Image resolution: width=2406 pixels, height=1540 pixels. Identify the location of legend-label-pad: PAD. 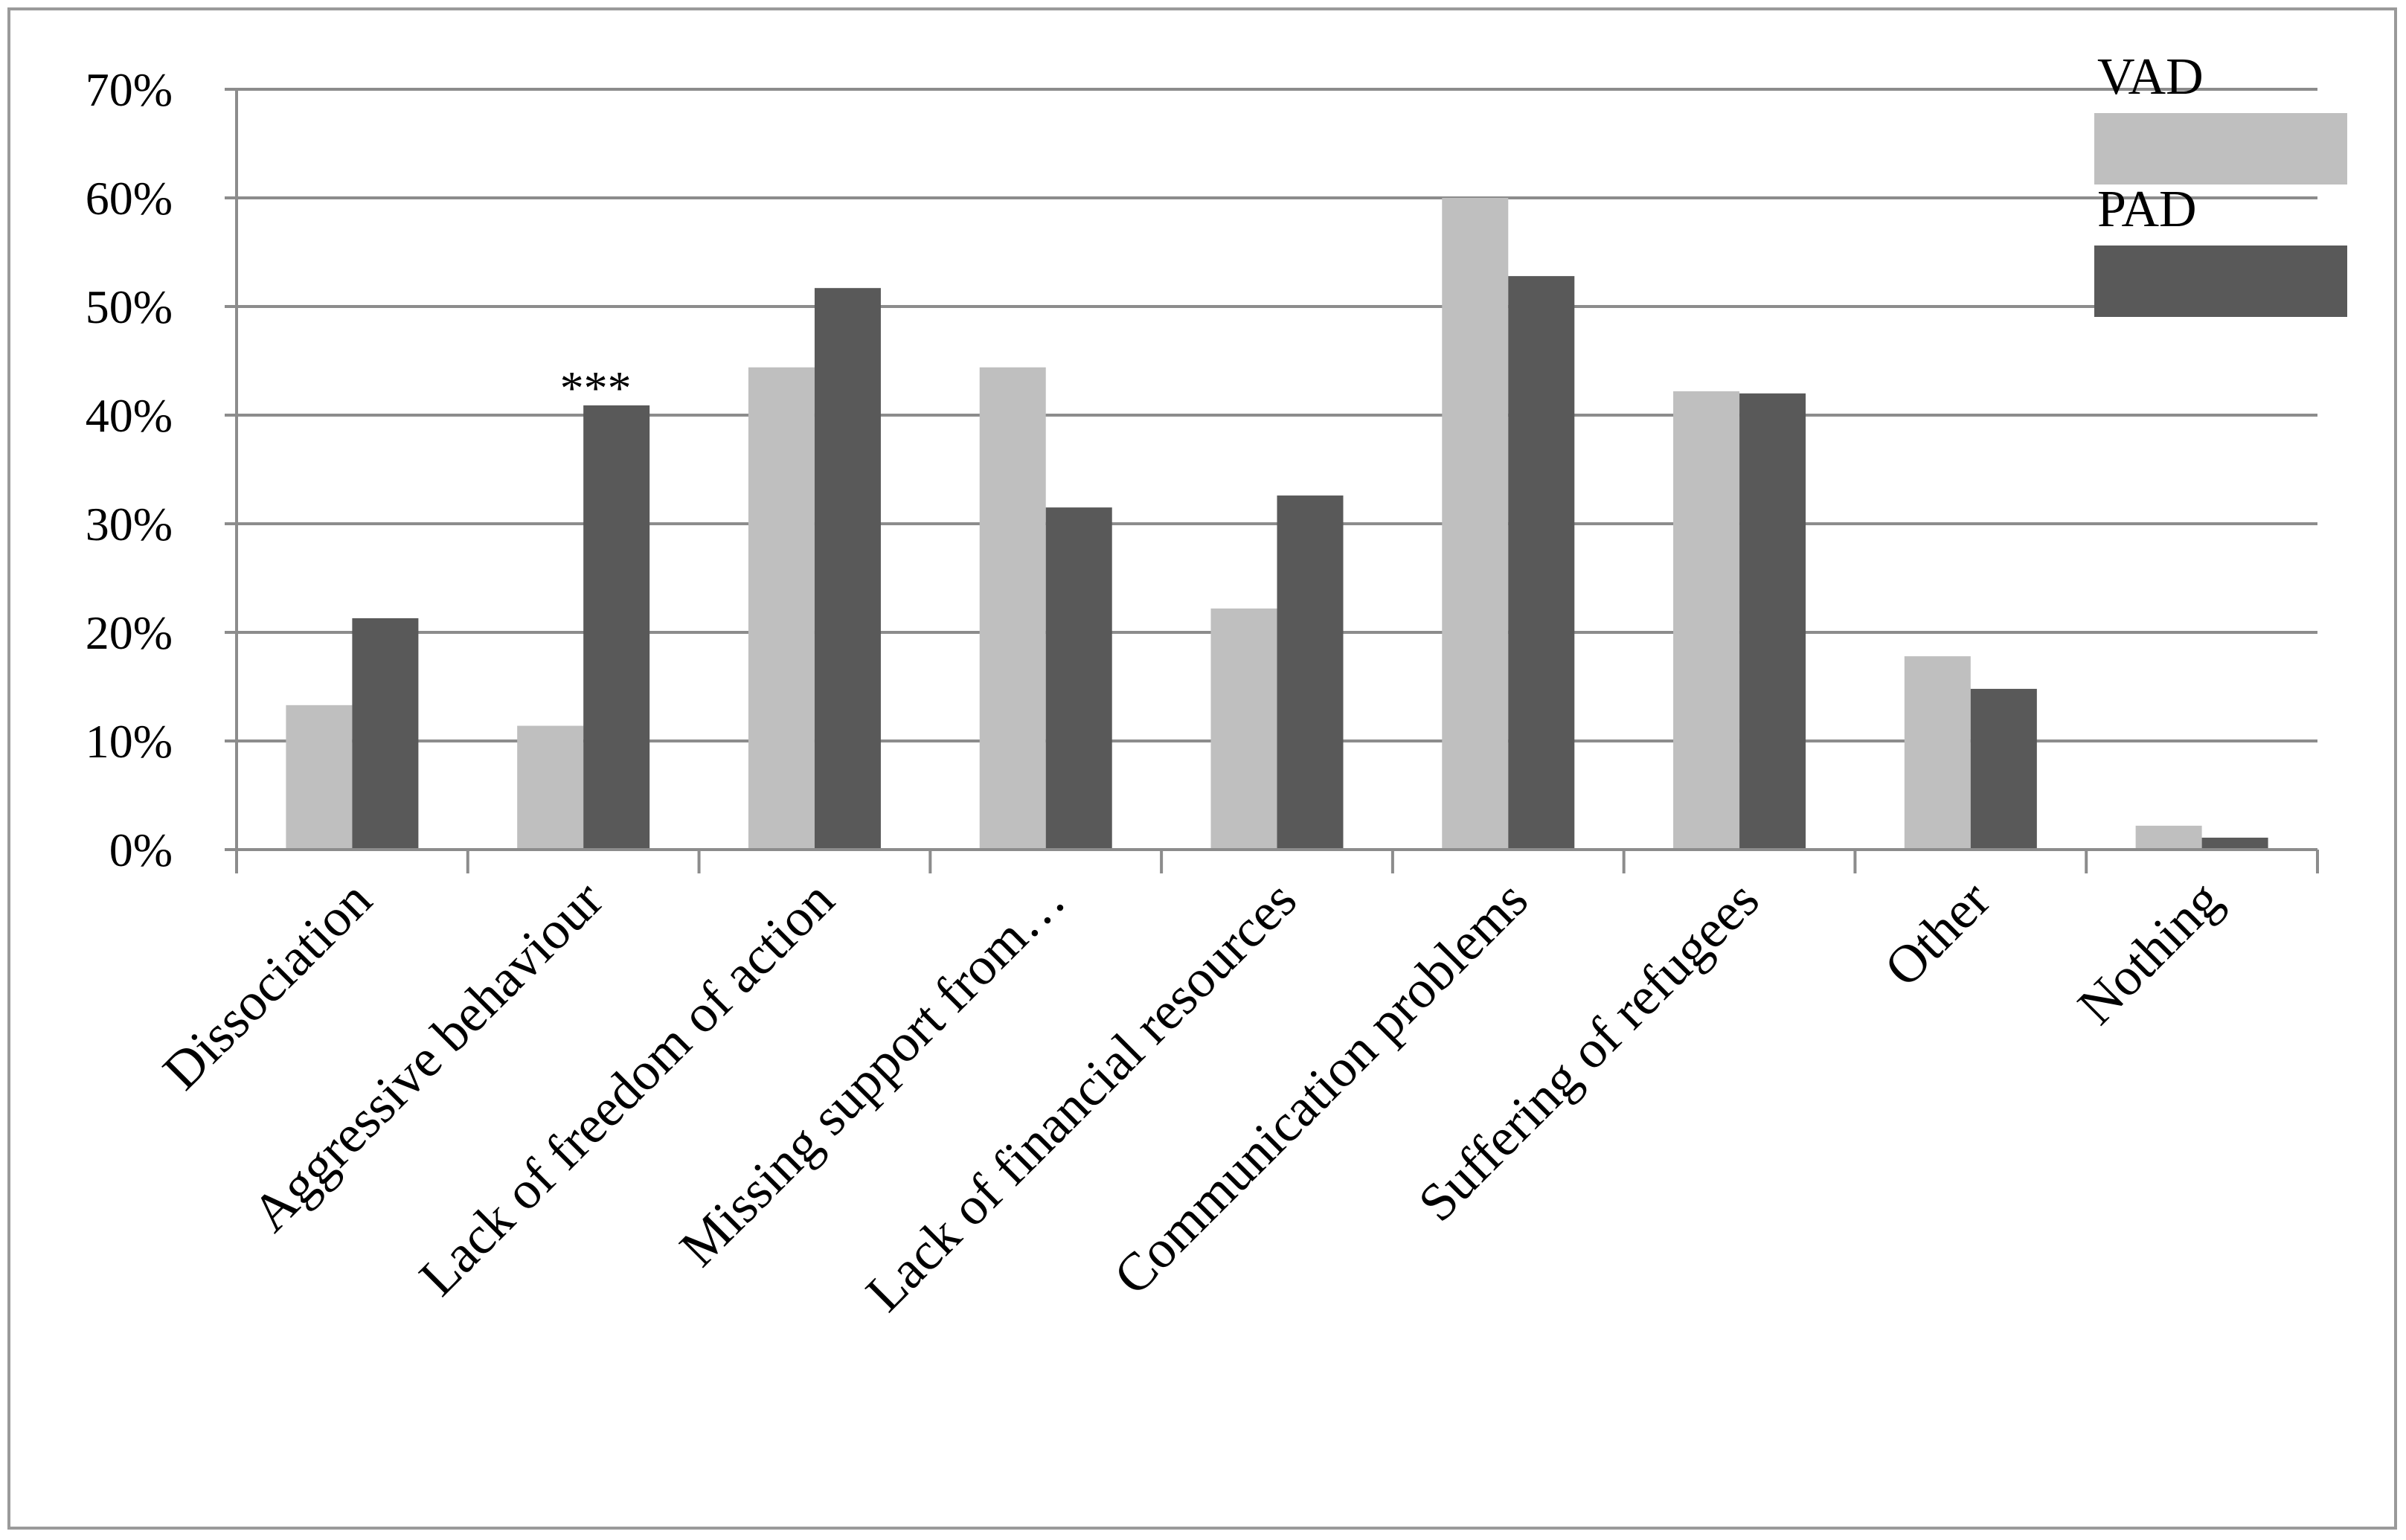
(2147, 209).